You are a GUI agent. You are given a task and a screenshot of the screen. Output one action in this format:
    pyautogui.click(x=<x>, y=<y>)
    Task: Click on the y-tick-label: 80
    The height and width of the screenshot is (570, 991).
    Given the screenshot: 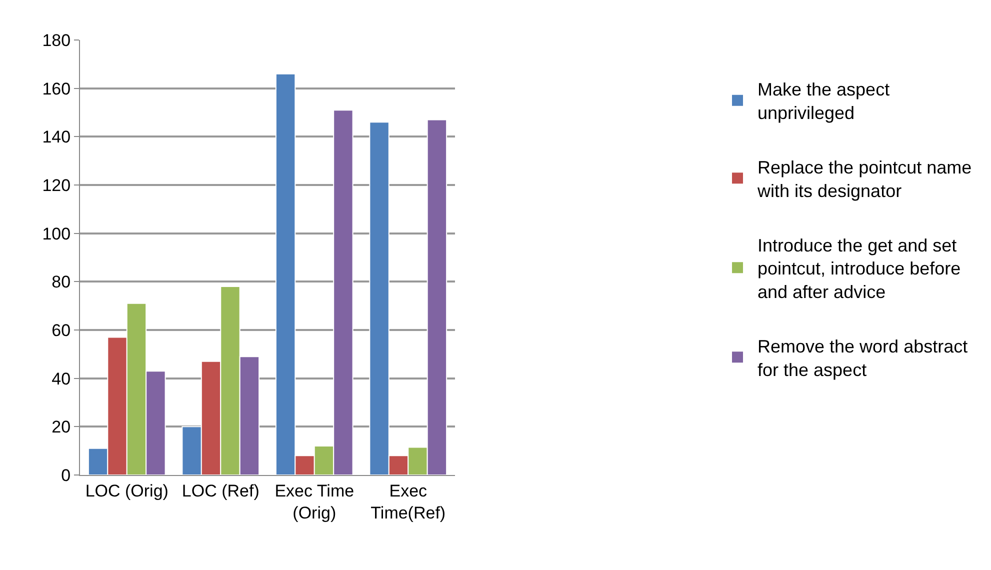 What is the action you would take?
    pyautogui.click(x=61, y=282)
    